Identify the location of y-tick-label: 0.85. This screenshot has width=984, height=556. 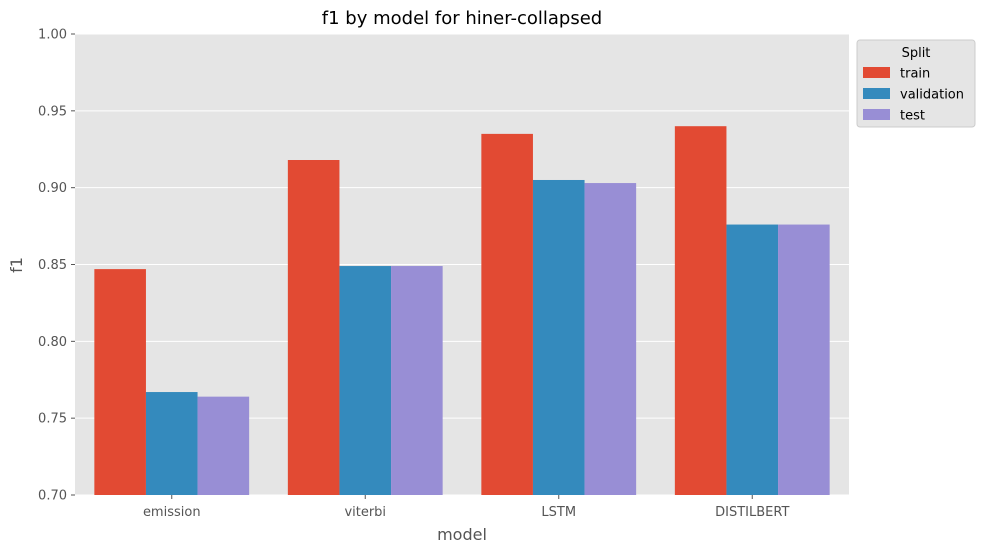
(52, 265).